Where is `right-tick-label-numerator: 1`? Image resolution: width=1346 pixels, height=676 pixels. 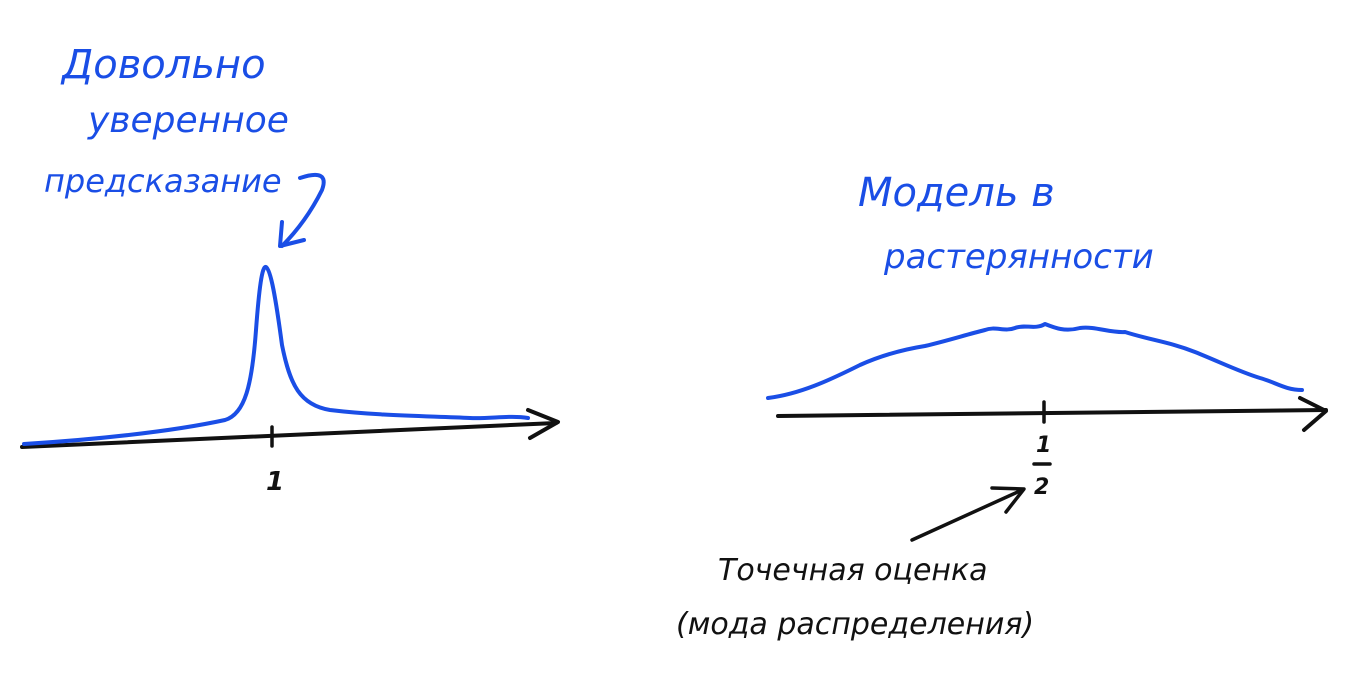 right-tick-label-numerator: 1 is located at coordinates (1043, 445).